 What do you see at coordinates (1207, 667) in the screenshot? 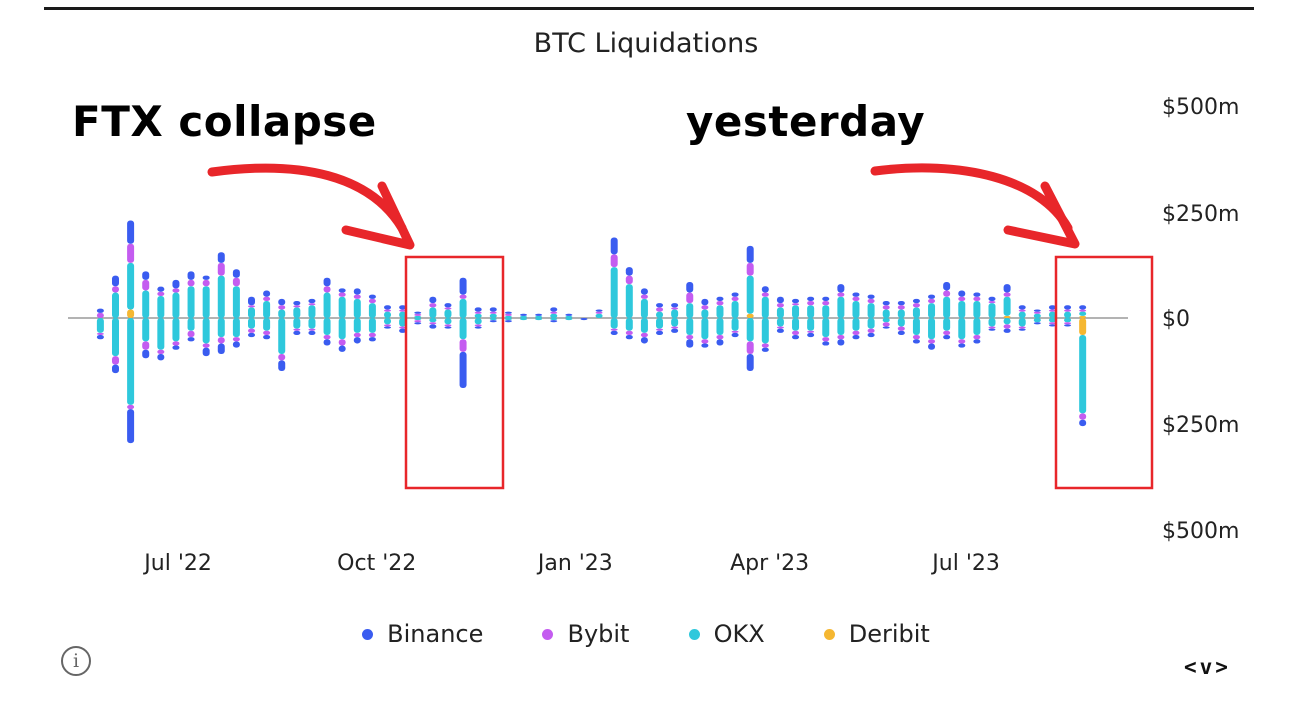
I see `chevron-nav-icon: <v>` at bounding box center [1207, 667].